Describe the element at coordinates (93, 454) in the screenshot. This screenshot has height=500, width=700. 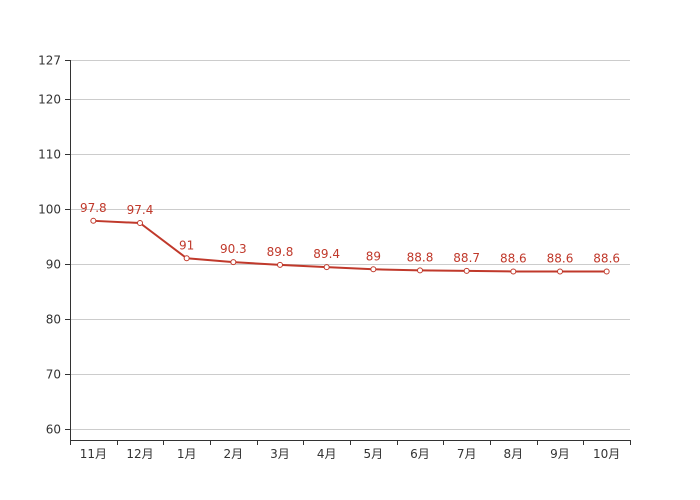
I see `x-tick-label: 11月` at that location.